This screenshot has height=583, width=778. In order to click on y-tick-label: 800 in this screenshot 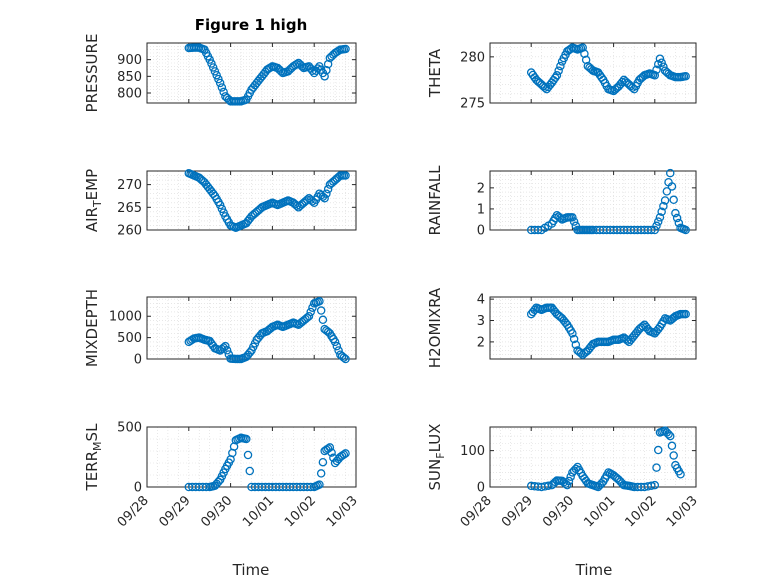, I will do `click(129, 94)`.